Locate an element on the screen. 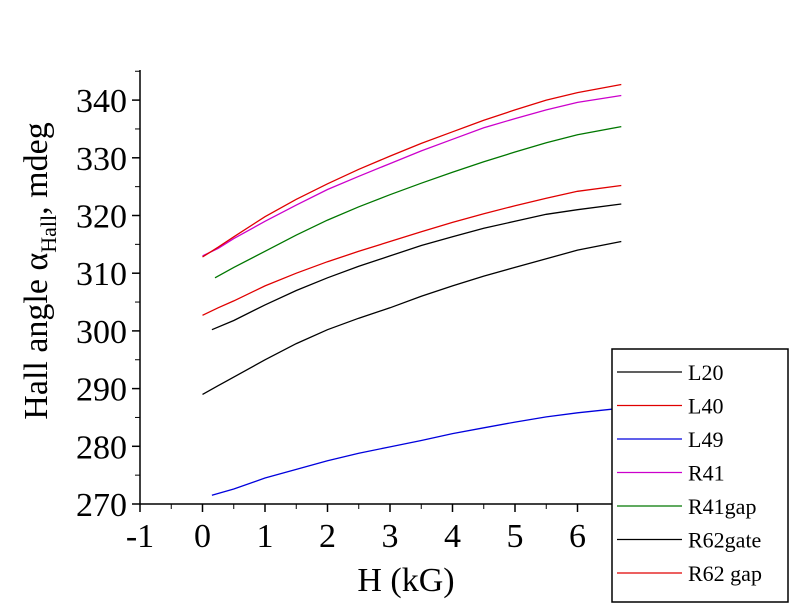  x-tick-label: 5 is located at coordinates (515, 536).